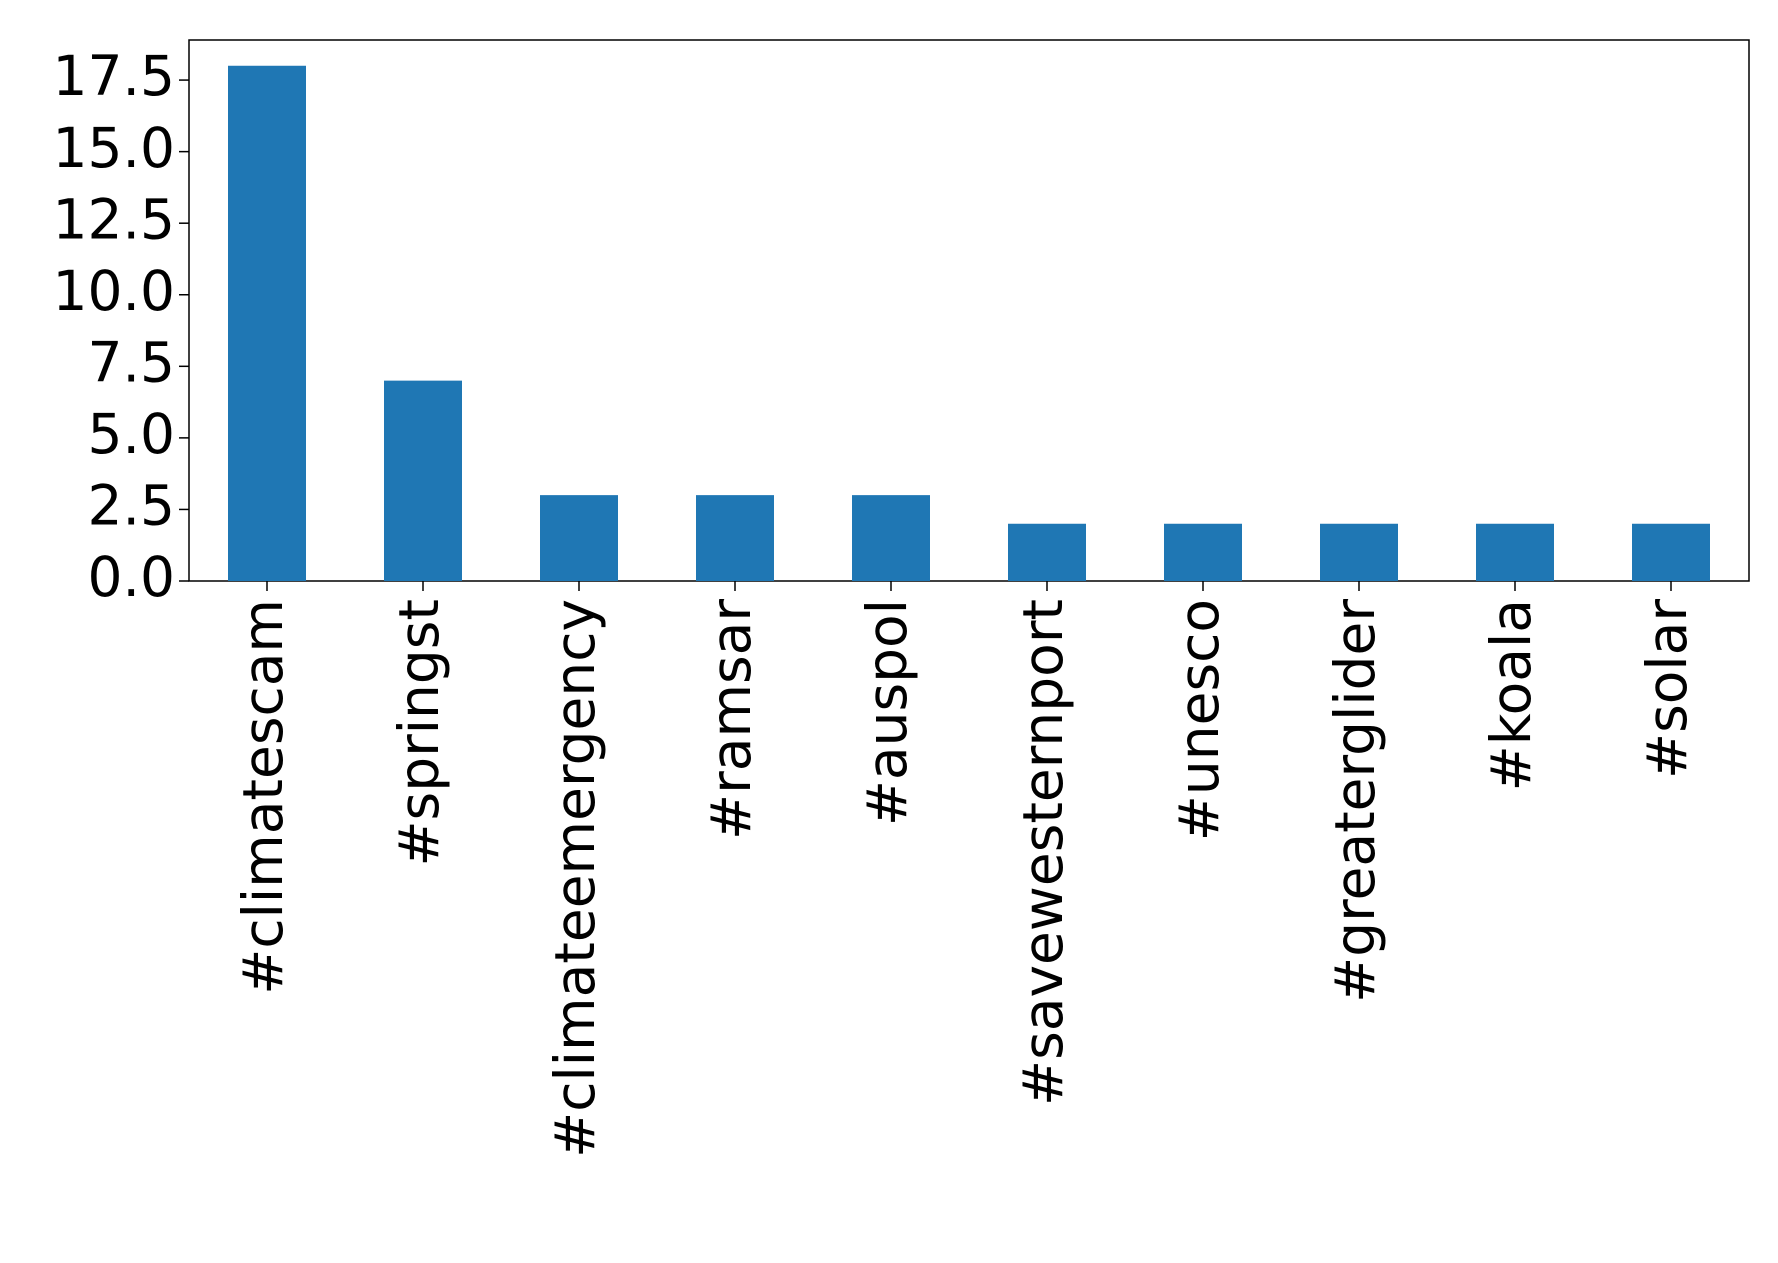 The height and width of the screenshot is (1263, 1778). Describe the element at coordinates (263, 797) in the screenshot. I see `x-tick-label: #climatescam` at that location.